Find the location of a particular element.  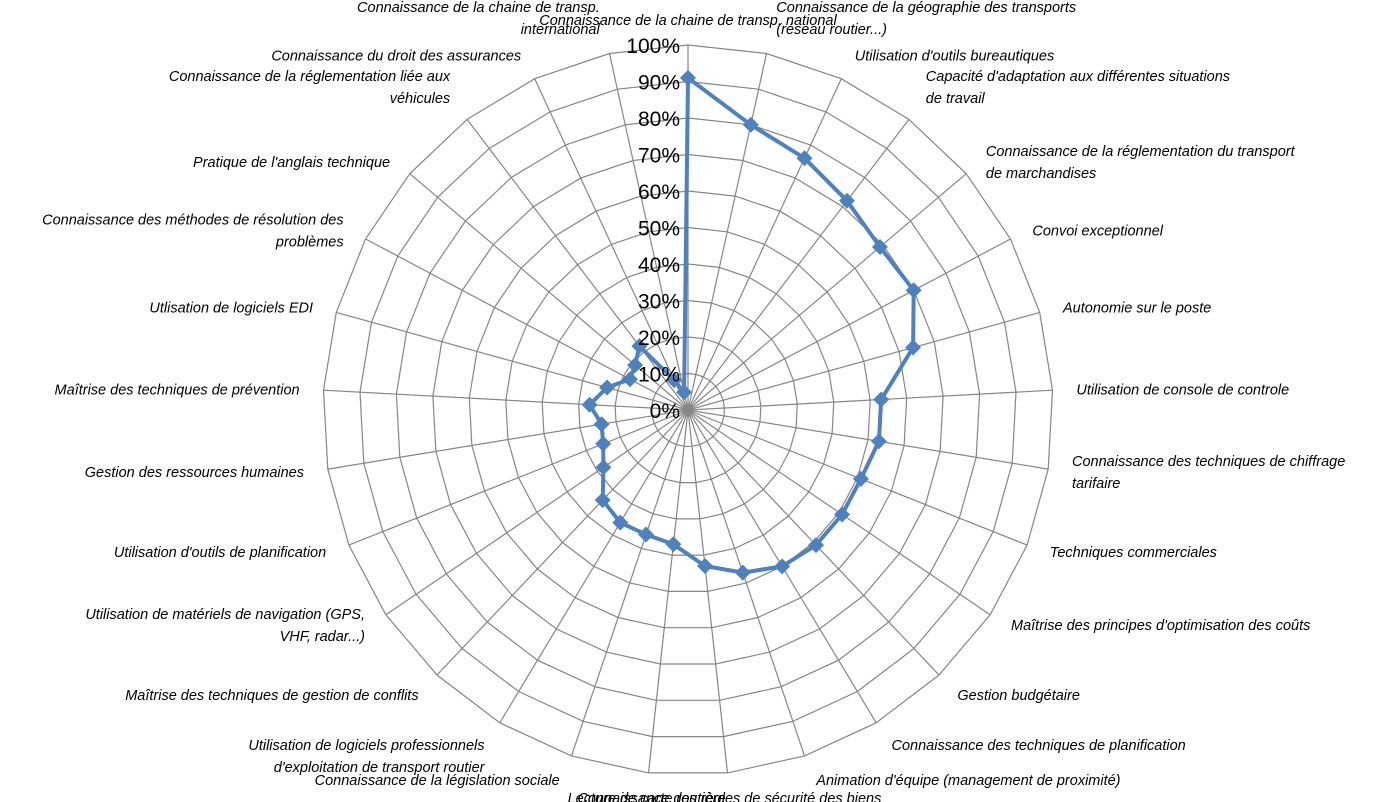

tick-label: 80% is located at coordinates (659, 119).